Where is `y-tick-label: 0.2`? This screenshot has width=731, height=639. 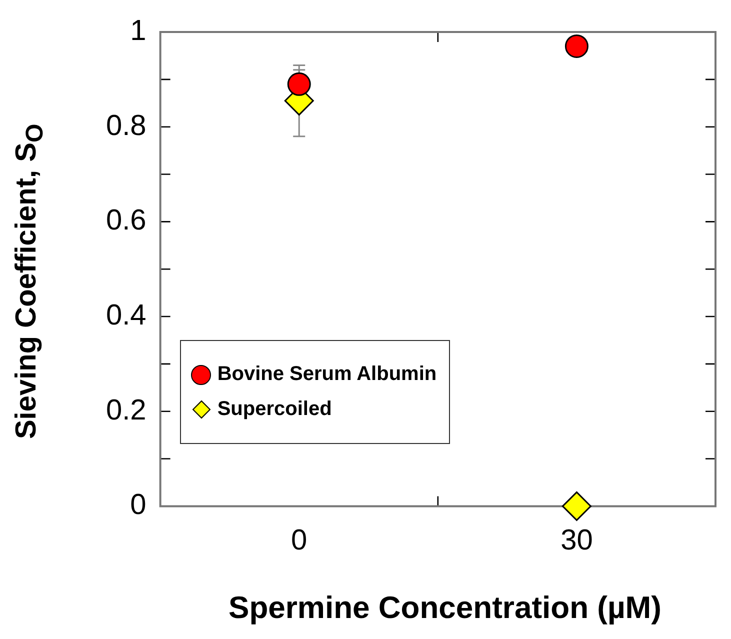 y-tick-label: 0.2 is located at coordinates (126, 410).